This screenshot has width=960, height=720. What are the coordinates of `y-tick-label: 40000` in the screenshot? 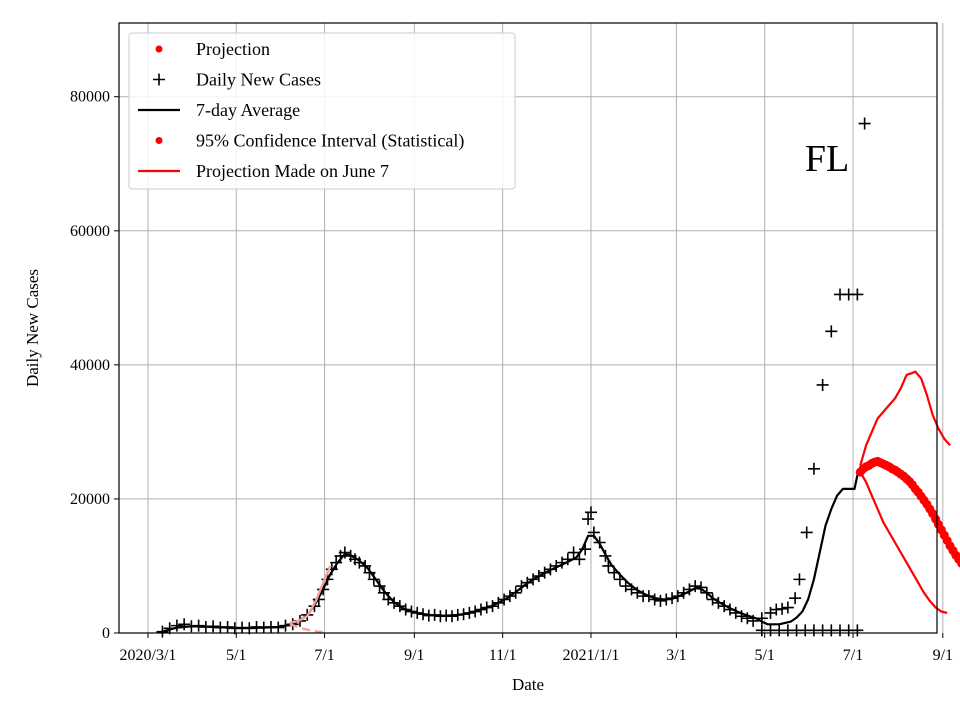 It's located at (90, 365).